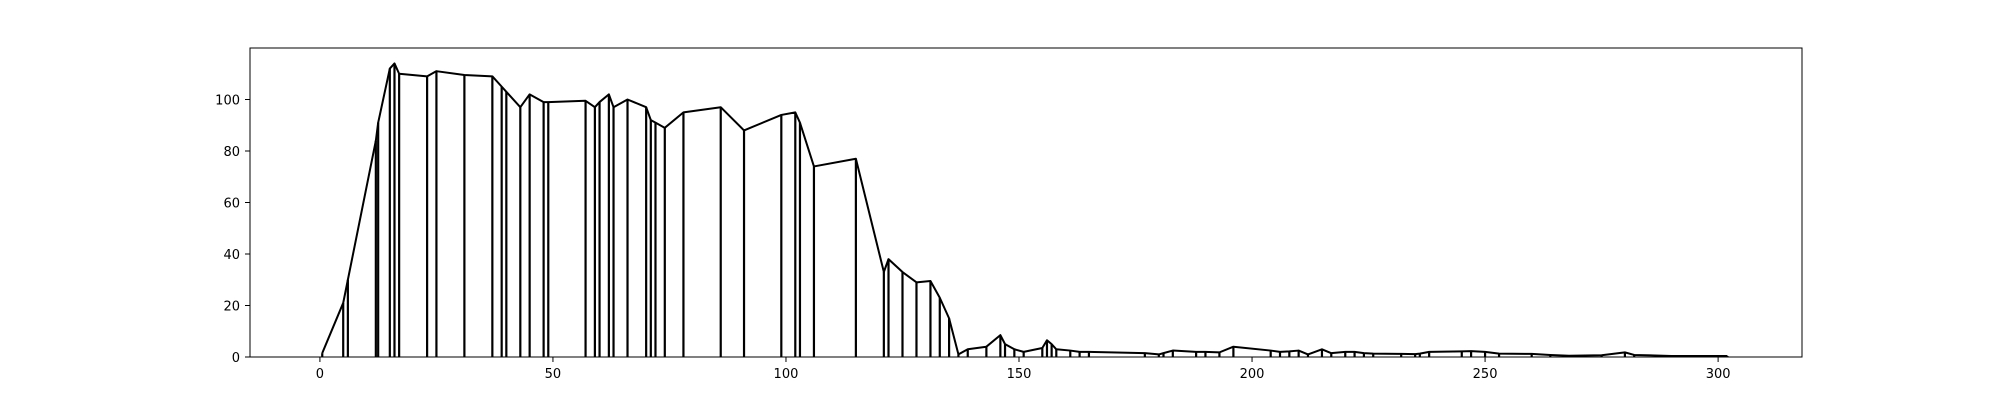 The height and width of the screenshot is (400, 2000). I want to click on x-tick-label: 100, so click(786, 374).